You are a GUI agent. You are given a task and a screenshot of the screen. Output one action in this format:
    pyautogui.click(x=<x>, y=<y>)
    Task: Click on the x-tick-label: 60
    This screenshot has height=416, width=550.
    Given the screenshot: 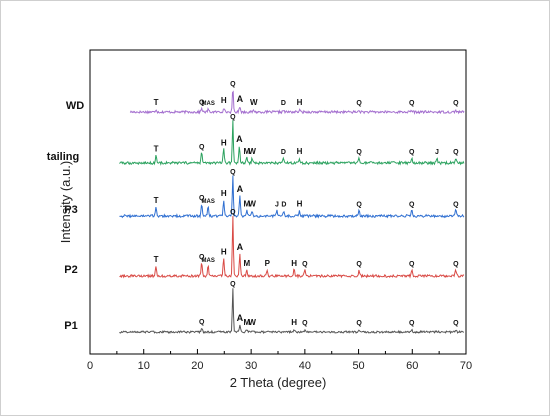 What is the action you would take?
    pyautogui.click(x=412, y=366)
    